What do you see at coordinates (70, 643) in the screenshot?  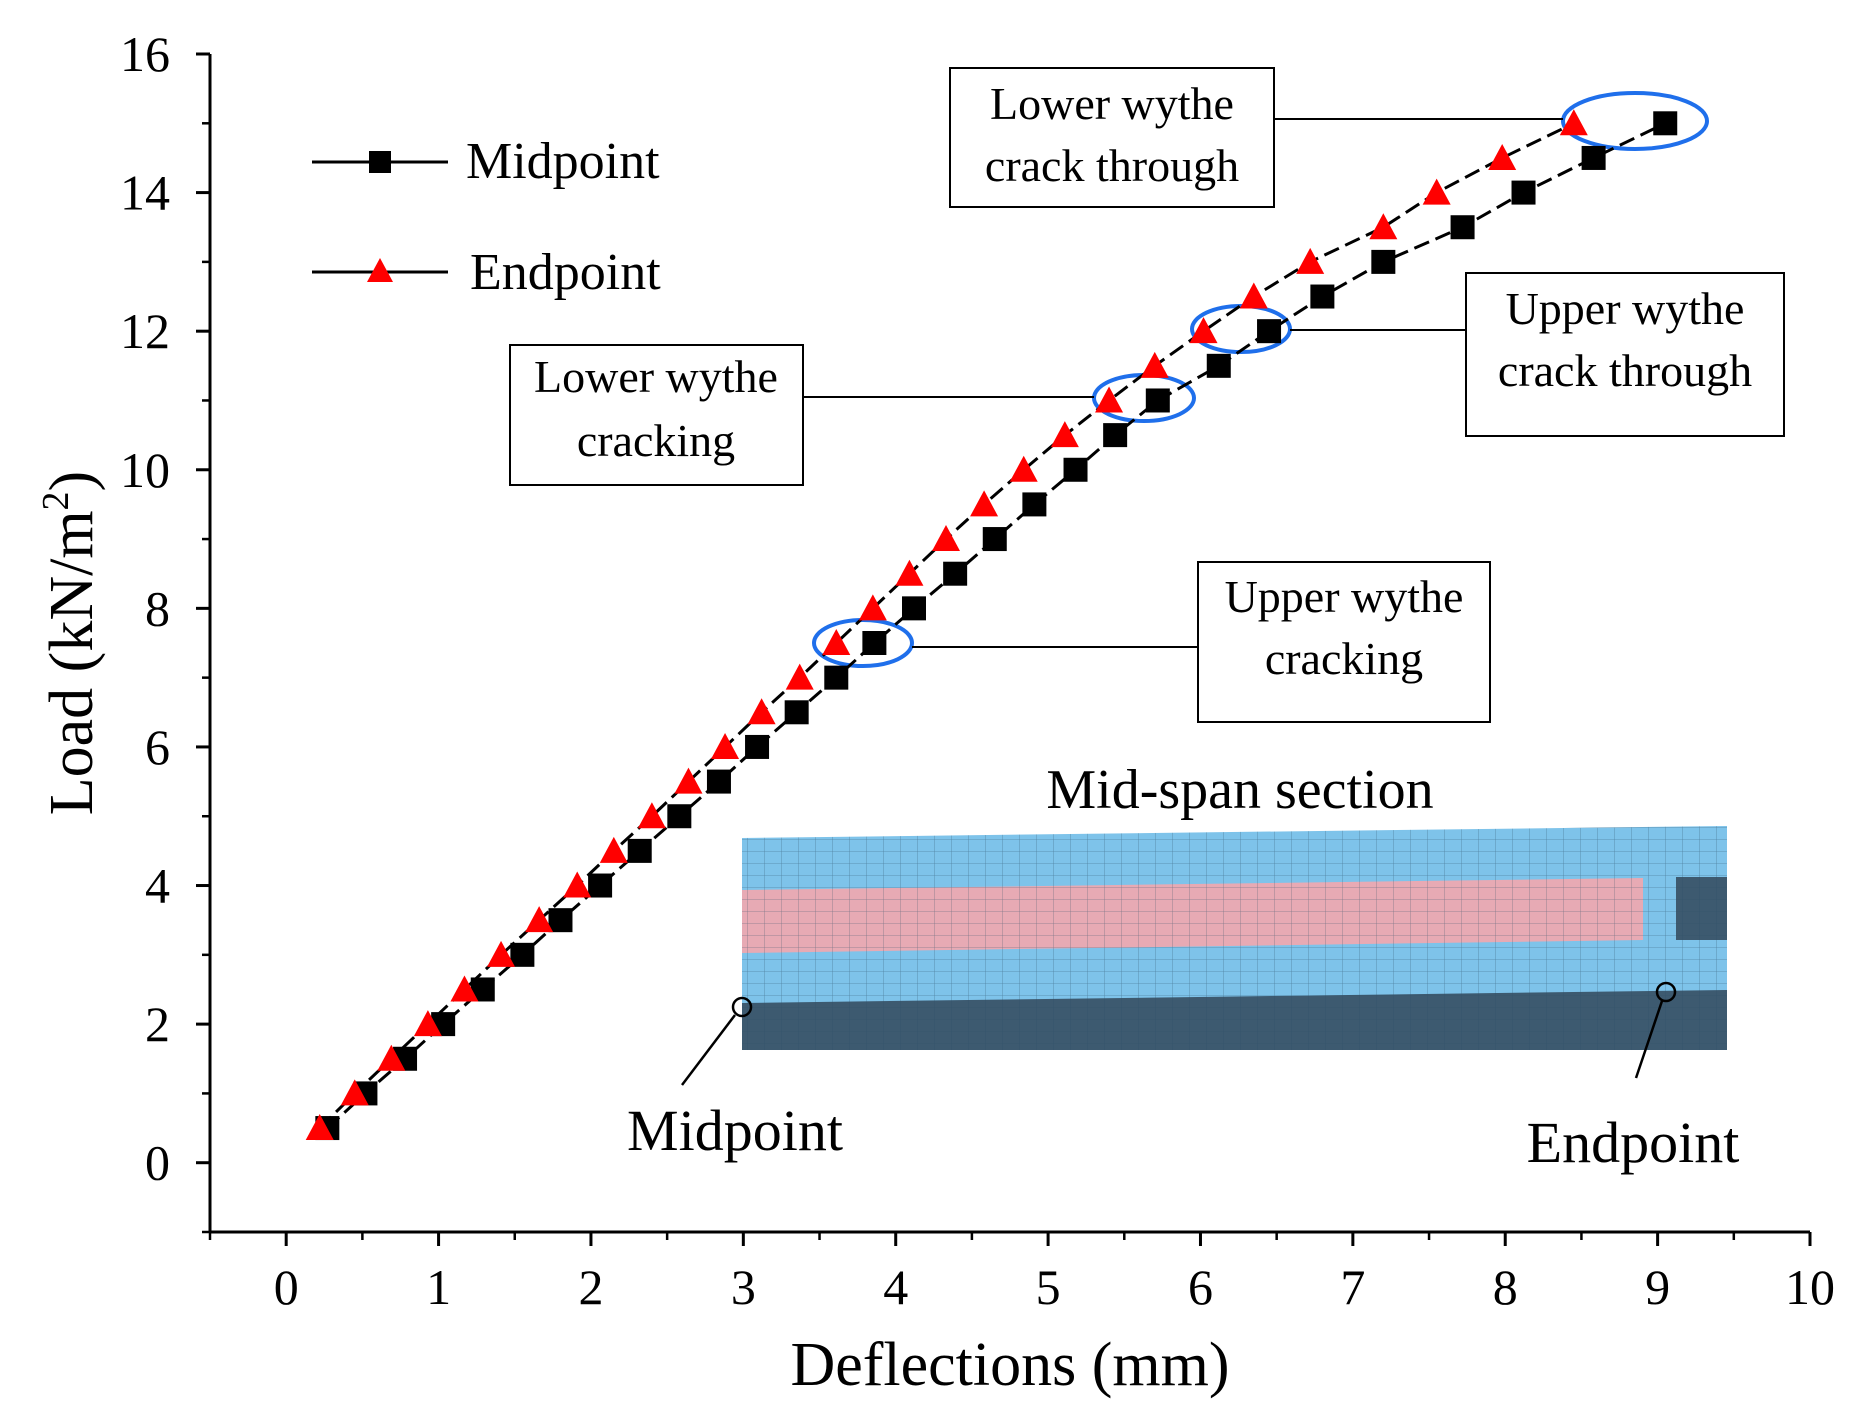 I see `y-axis-label: Load (kN/m2)` at bounding box center [70, 643].